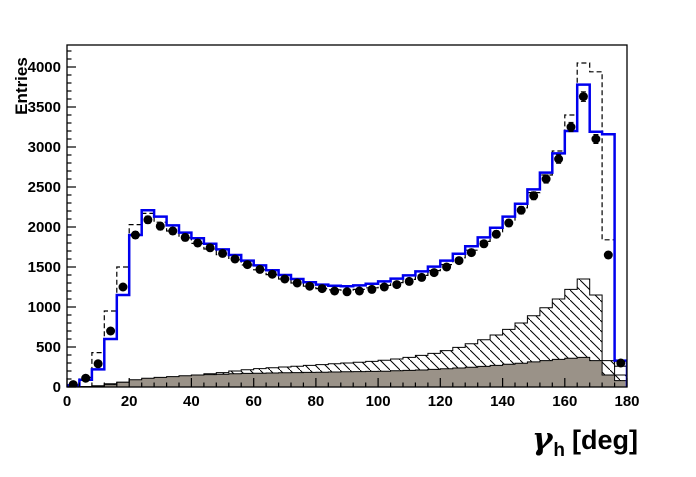 The height and width of the screenshot is (477, 696). Describe the element at coordinates (44, 147) in the screenshot. I see `y-tick-label: 3000` at that location.